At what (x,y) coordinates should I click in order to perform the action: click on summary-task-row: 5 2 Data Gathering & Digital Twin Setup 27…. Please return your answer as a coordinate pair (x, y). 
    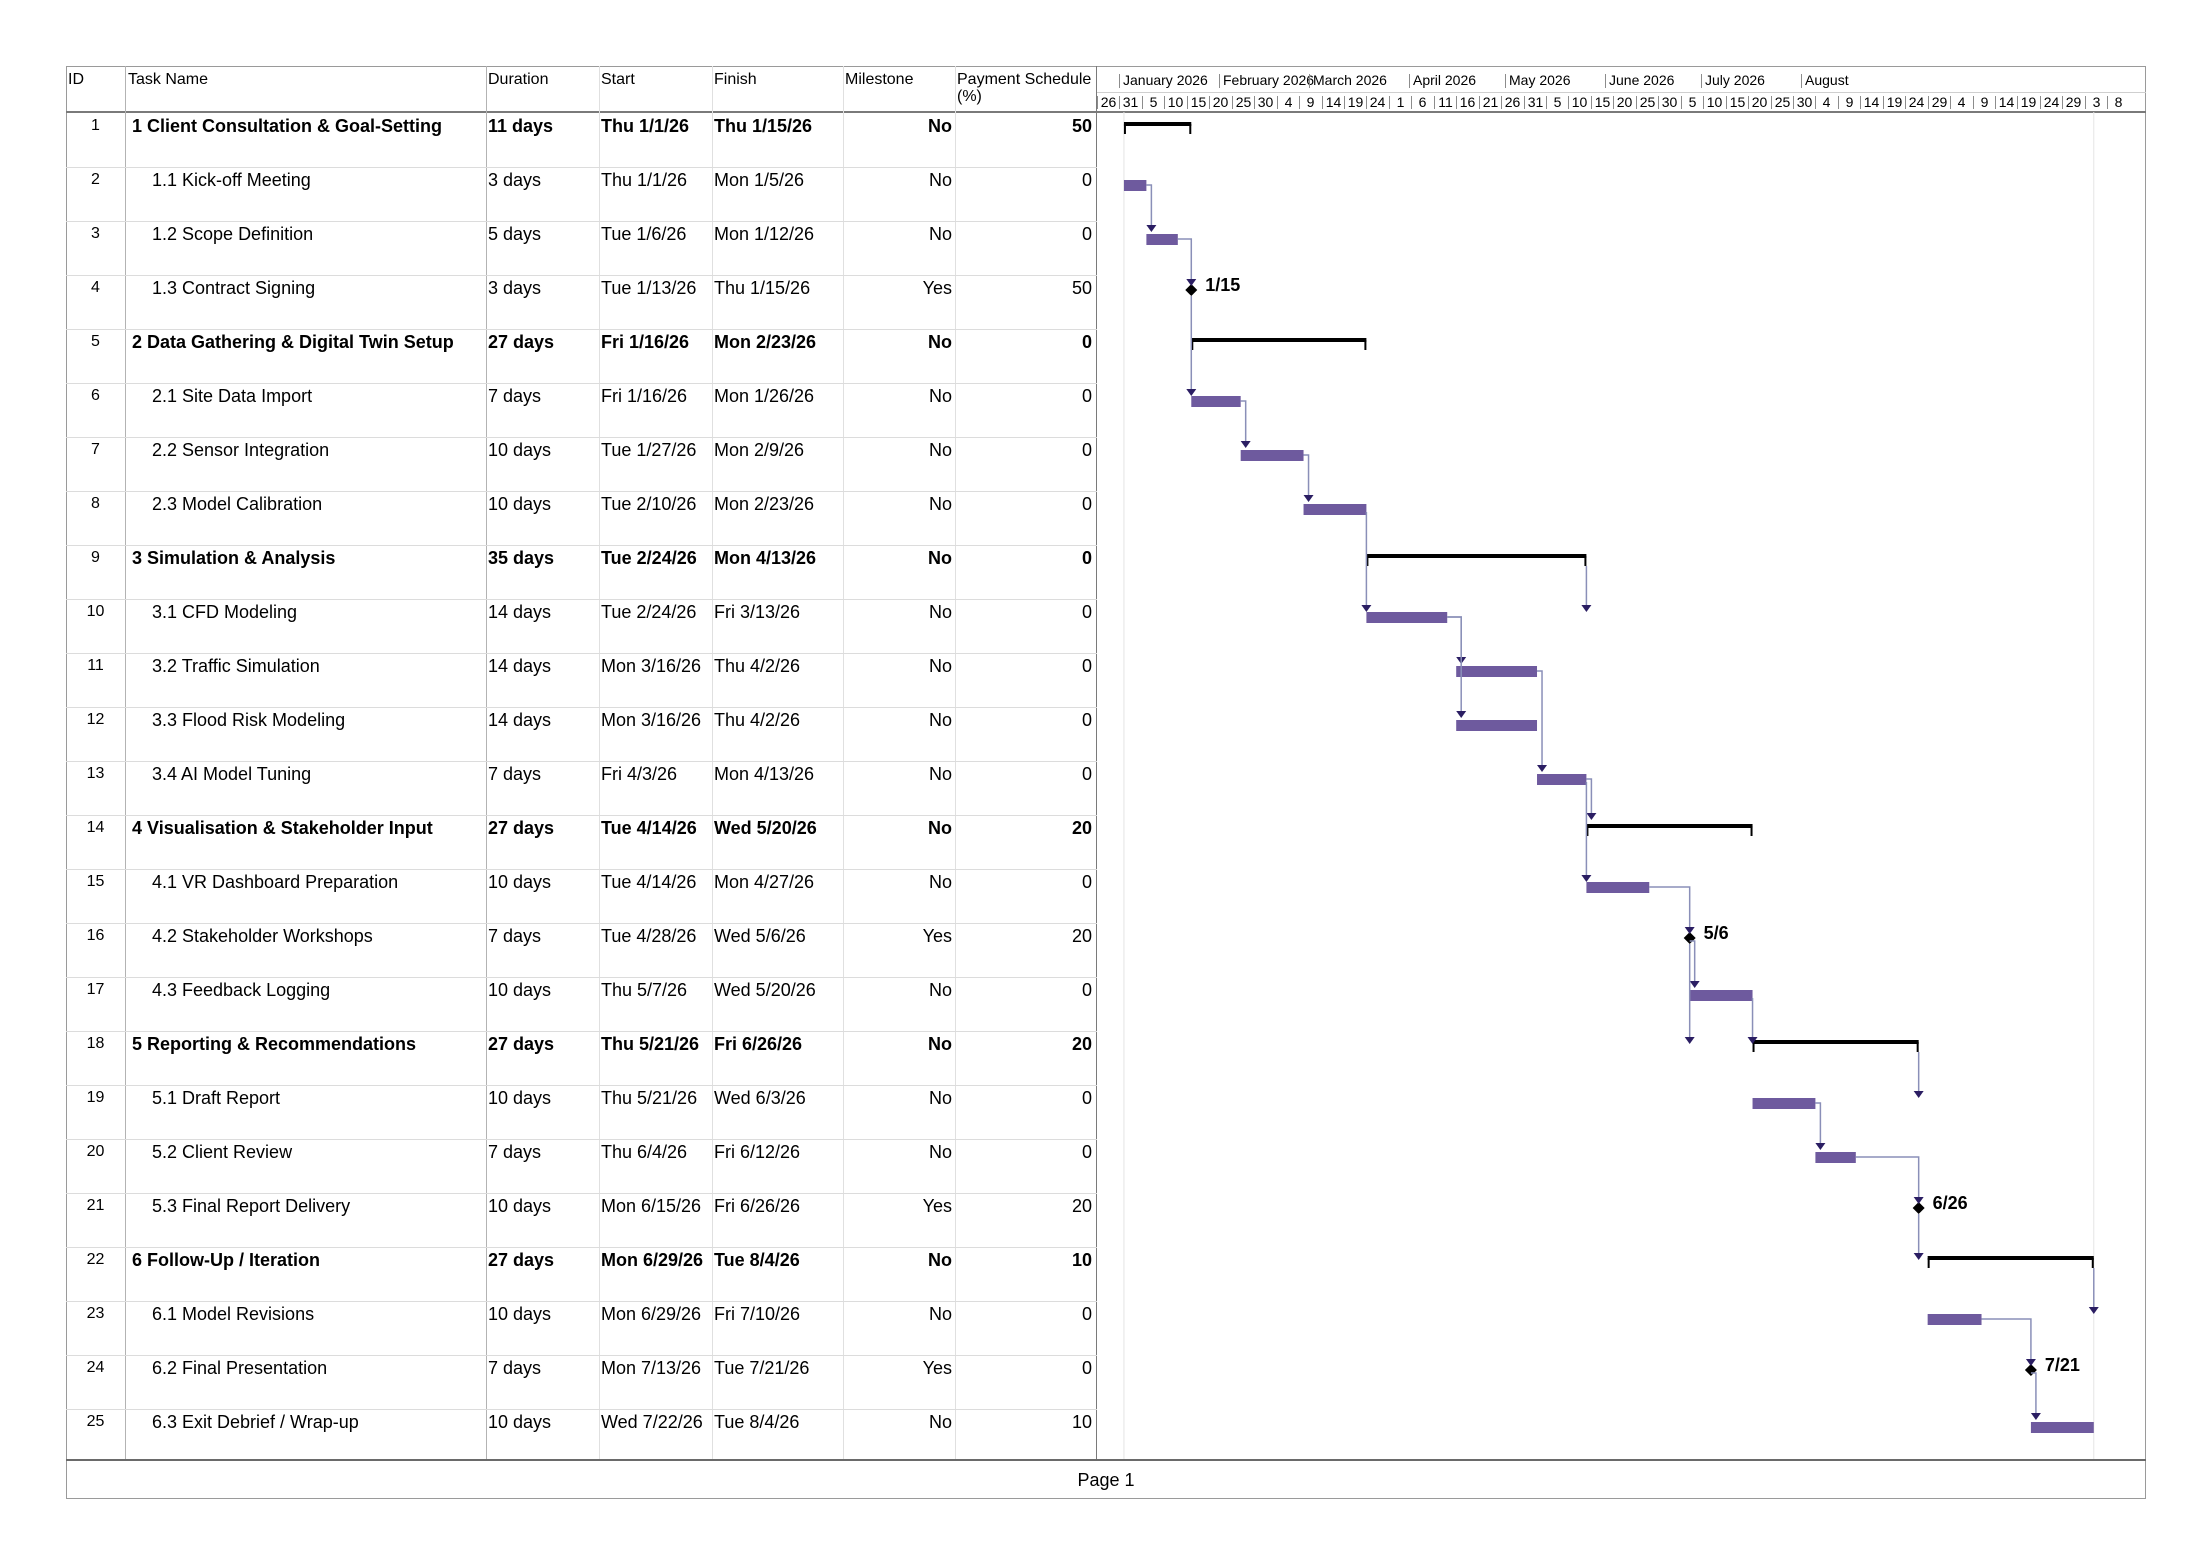
    Looking at the image, I should click on (581, 356).